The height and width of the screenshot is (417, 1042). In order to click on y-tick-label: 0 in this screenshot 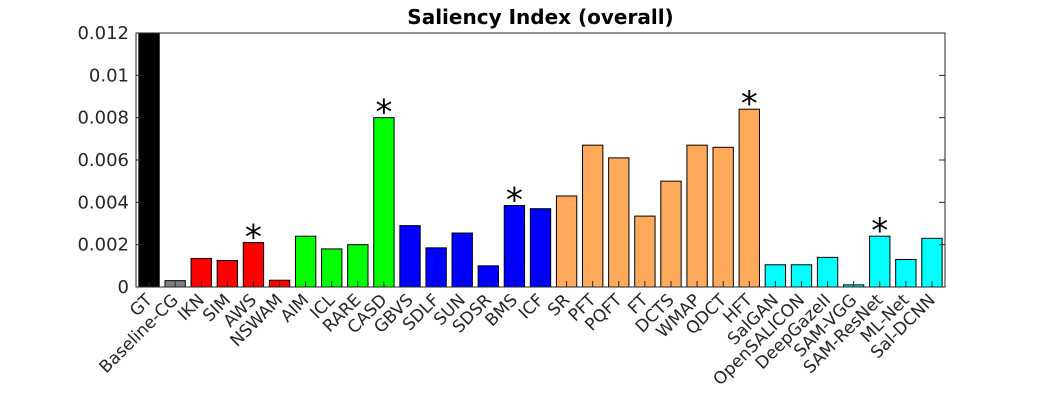, I will do `click(123, 287)`.